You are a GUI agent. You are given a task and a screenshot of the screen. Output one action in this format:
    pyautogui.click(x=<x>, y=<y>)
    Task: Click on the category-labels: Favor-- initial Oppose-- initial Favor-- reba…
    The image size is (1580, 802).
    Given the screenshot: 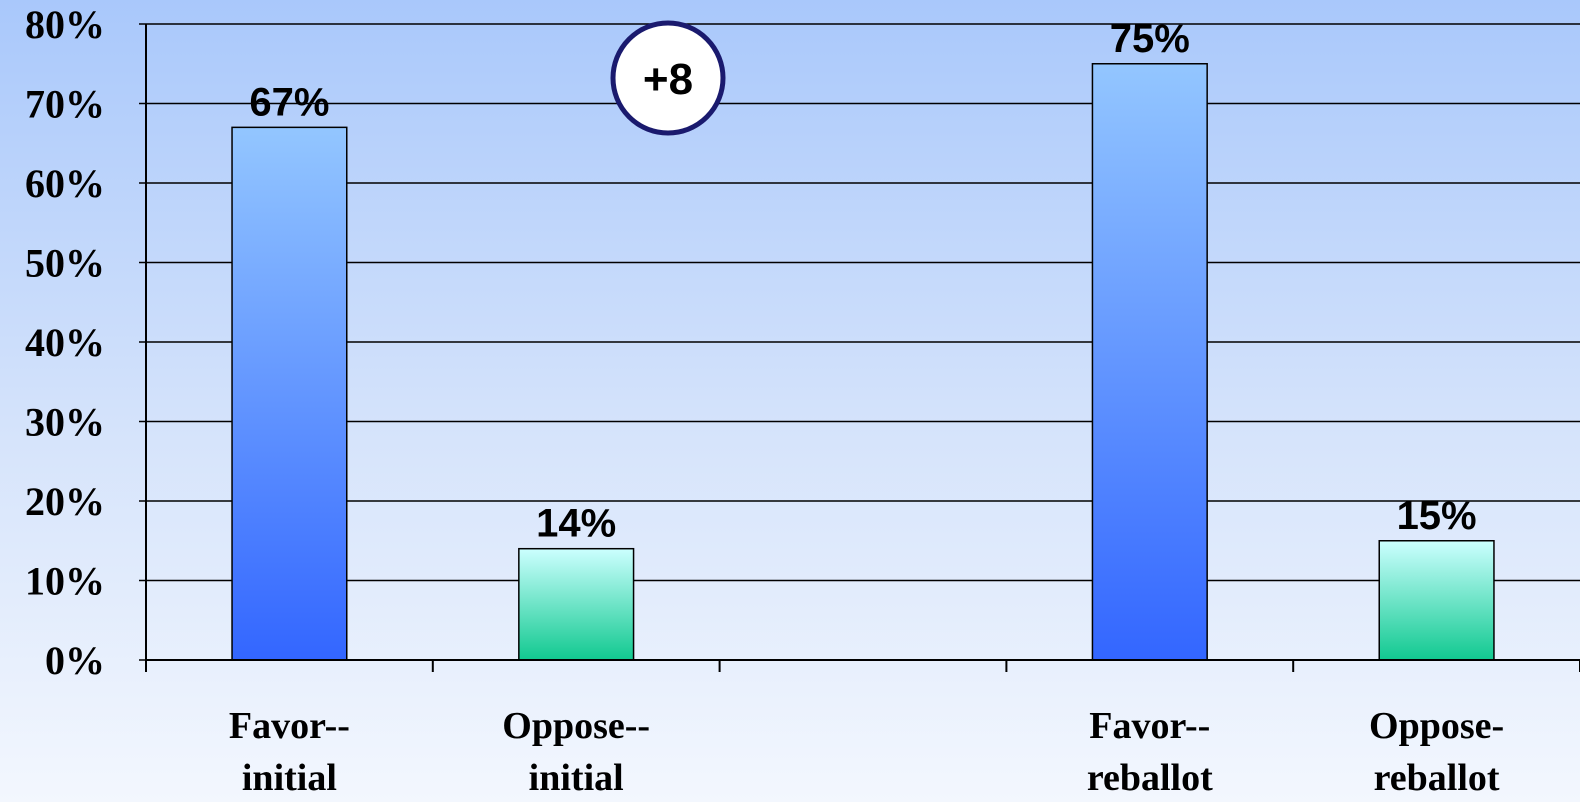 What is the action you would take?
    pyautogui.click(x=866, y=752)
    